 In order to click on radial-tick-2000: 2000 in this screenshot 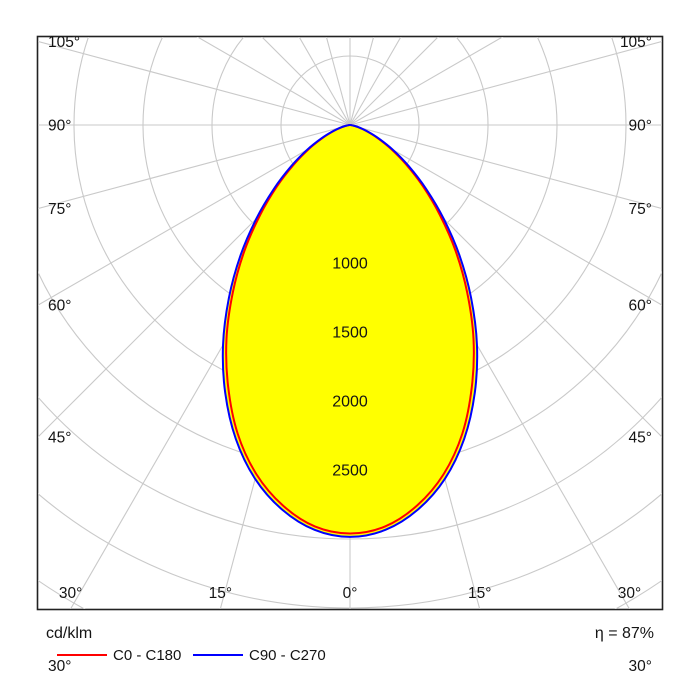, I will do `click(350, 402)`.